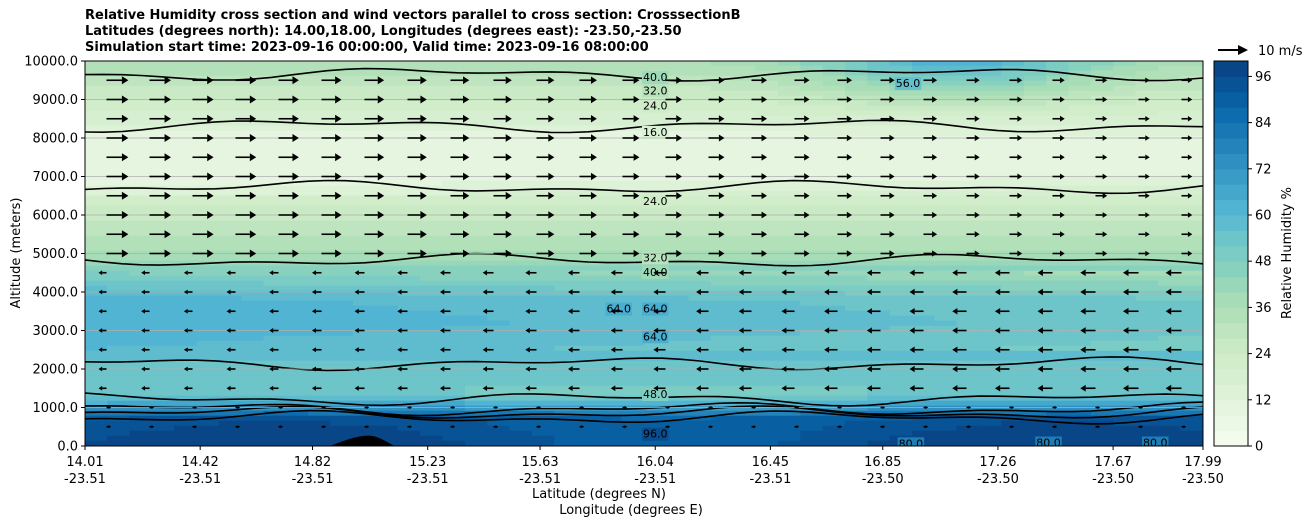  I want to click on contour-label: 40.0, so click(655, 77).